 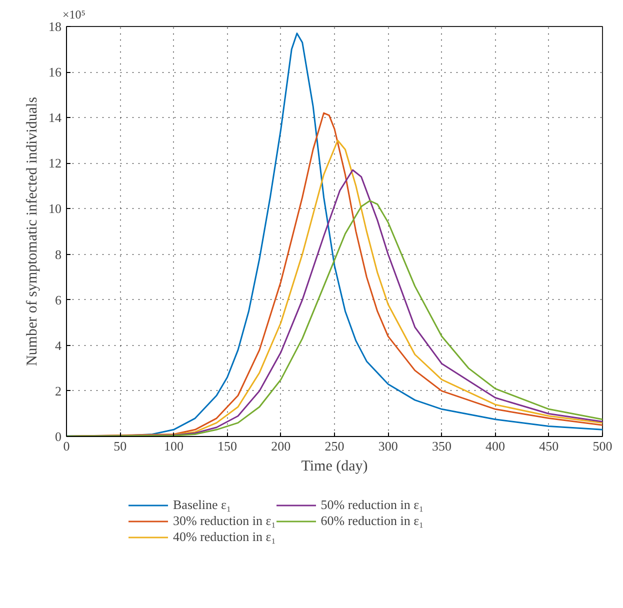 I want to click on text: ×10⁵, so click(x=74, y=15).